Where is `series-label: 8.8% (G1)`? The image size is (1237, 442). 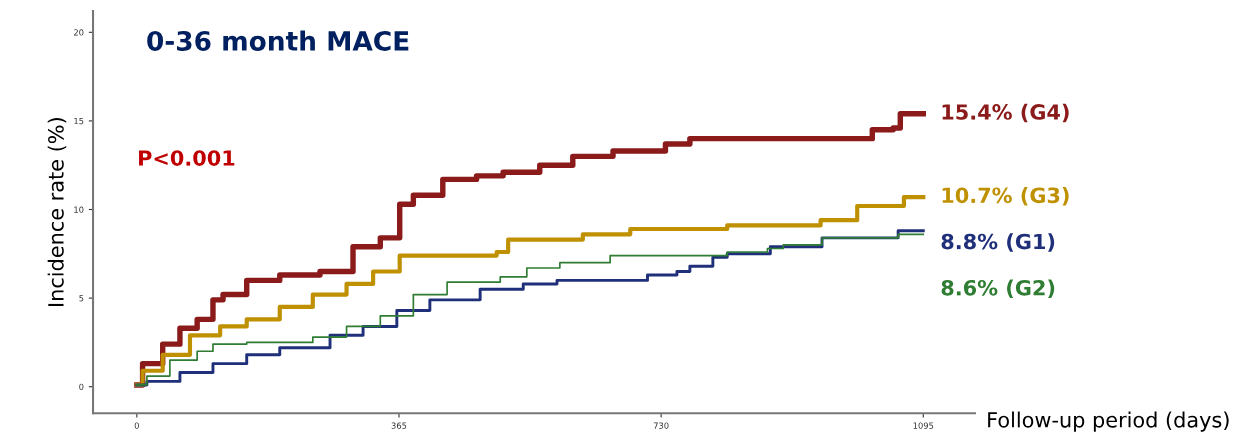 series-label: 8.8% (G1) is located at coordinates (998, 242).